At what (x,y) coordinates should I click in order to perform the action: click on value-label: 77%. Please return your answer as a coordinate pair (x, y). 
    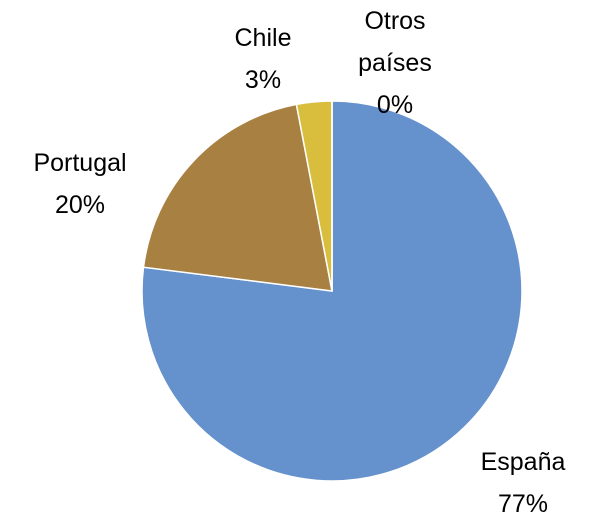
    Looking at the image, I should click on (523, 502).